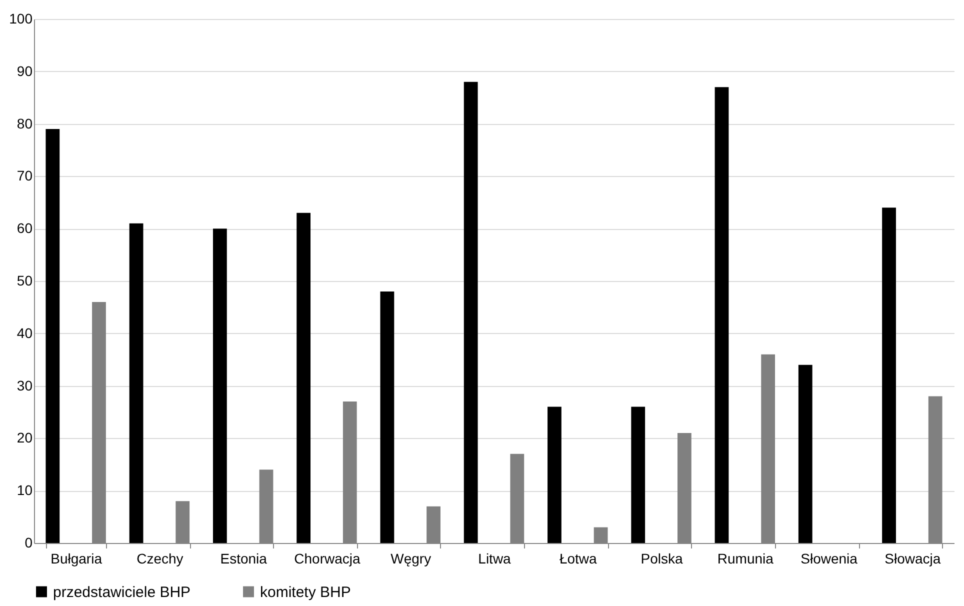 Image resolution: width=964 pixels, height=606 pixels. What do you see at coordinates (122, 592) in the screenshot?
I see `legend-label: przedstawiciele BHP` at bounding box center [122, 592].